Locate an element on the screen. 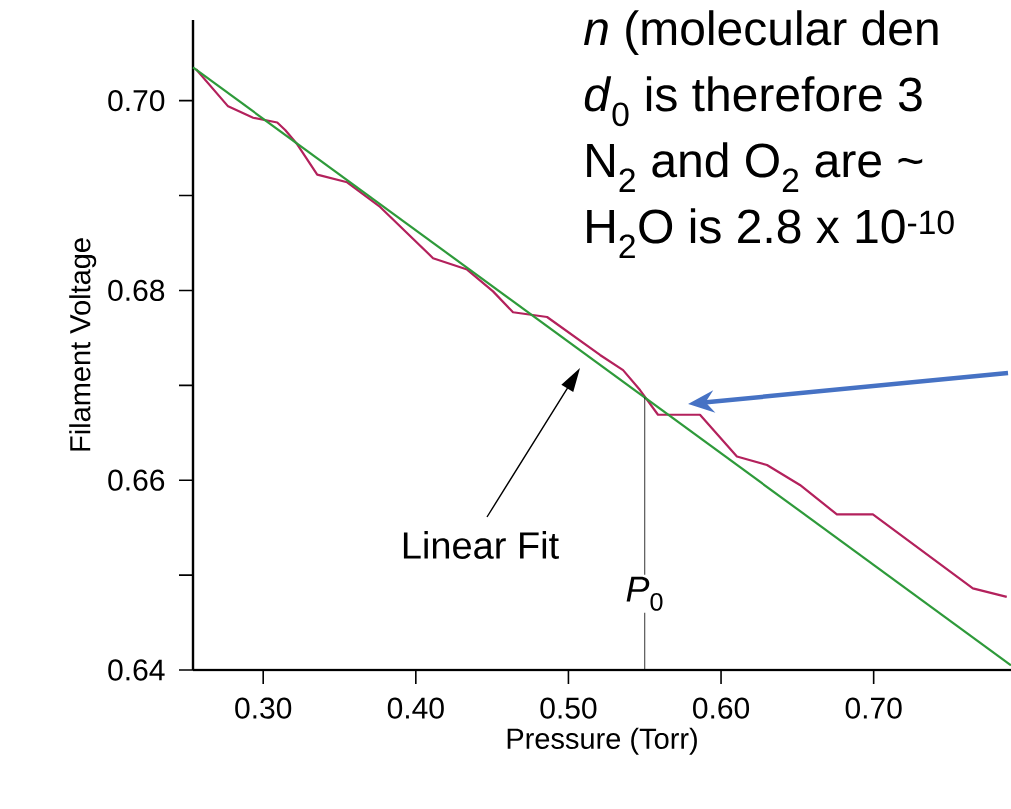 The width and height of the screenshot is (1011, 809). x-tick-label: 0.30 is located at coordinates (263, 708).